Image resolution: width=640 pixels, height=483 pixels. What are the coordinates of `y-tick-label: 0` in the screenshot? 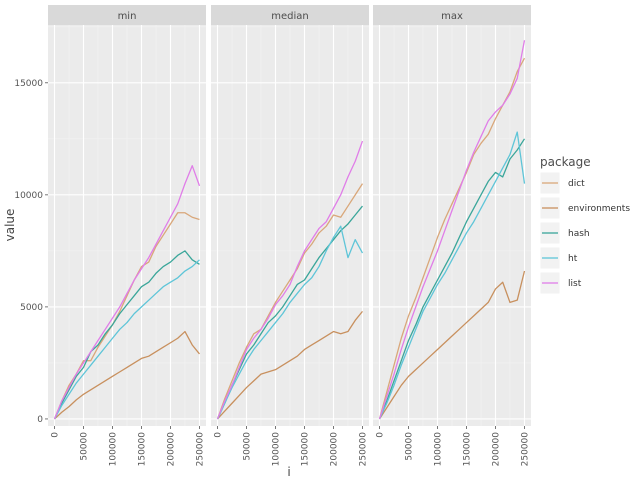 It's located at (40, 420).